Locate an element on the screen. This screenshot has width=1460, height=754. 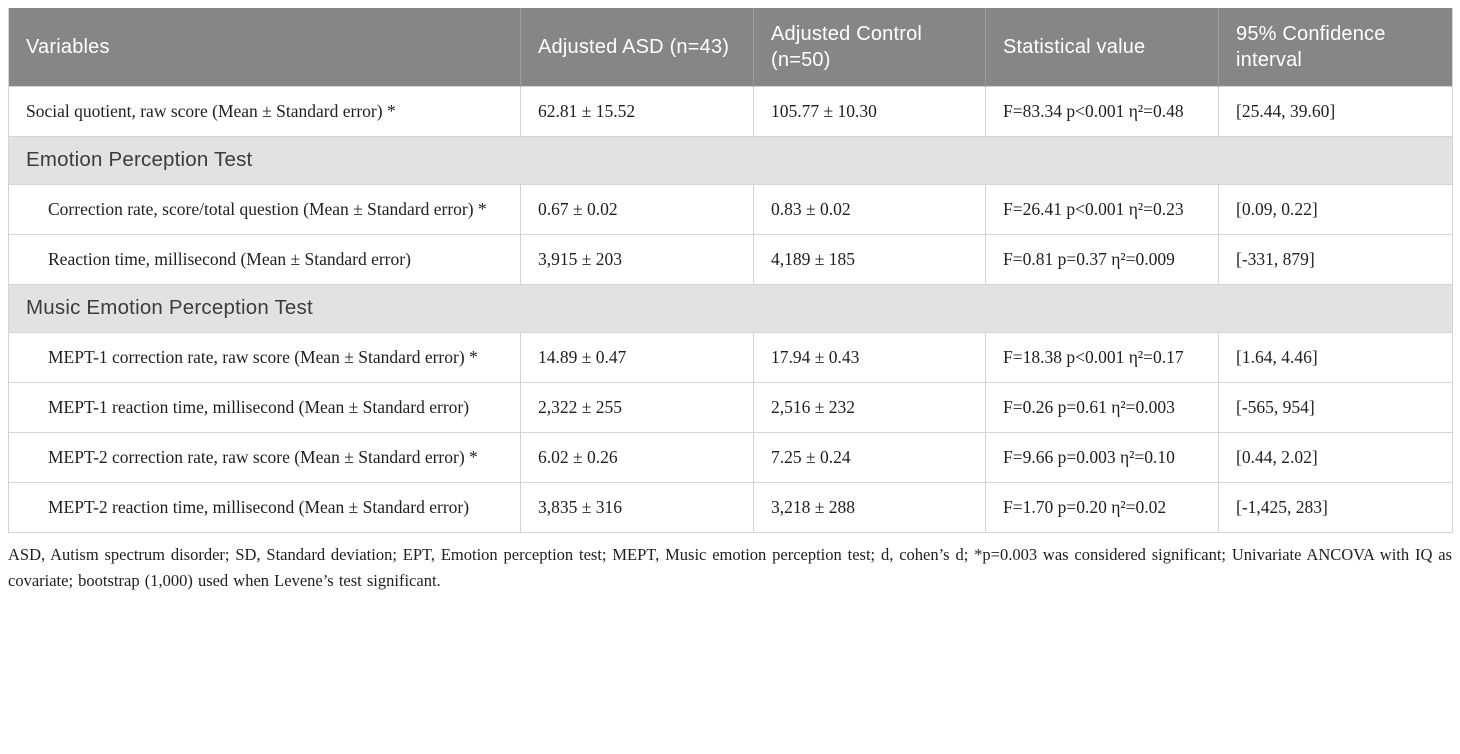
cell-control-value: 3,218 ± 288 is located at coordinates (869, 507).